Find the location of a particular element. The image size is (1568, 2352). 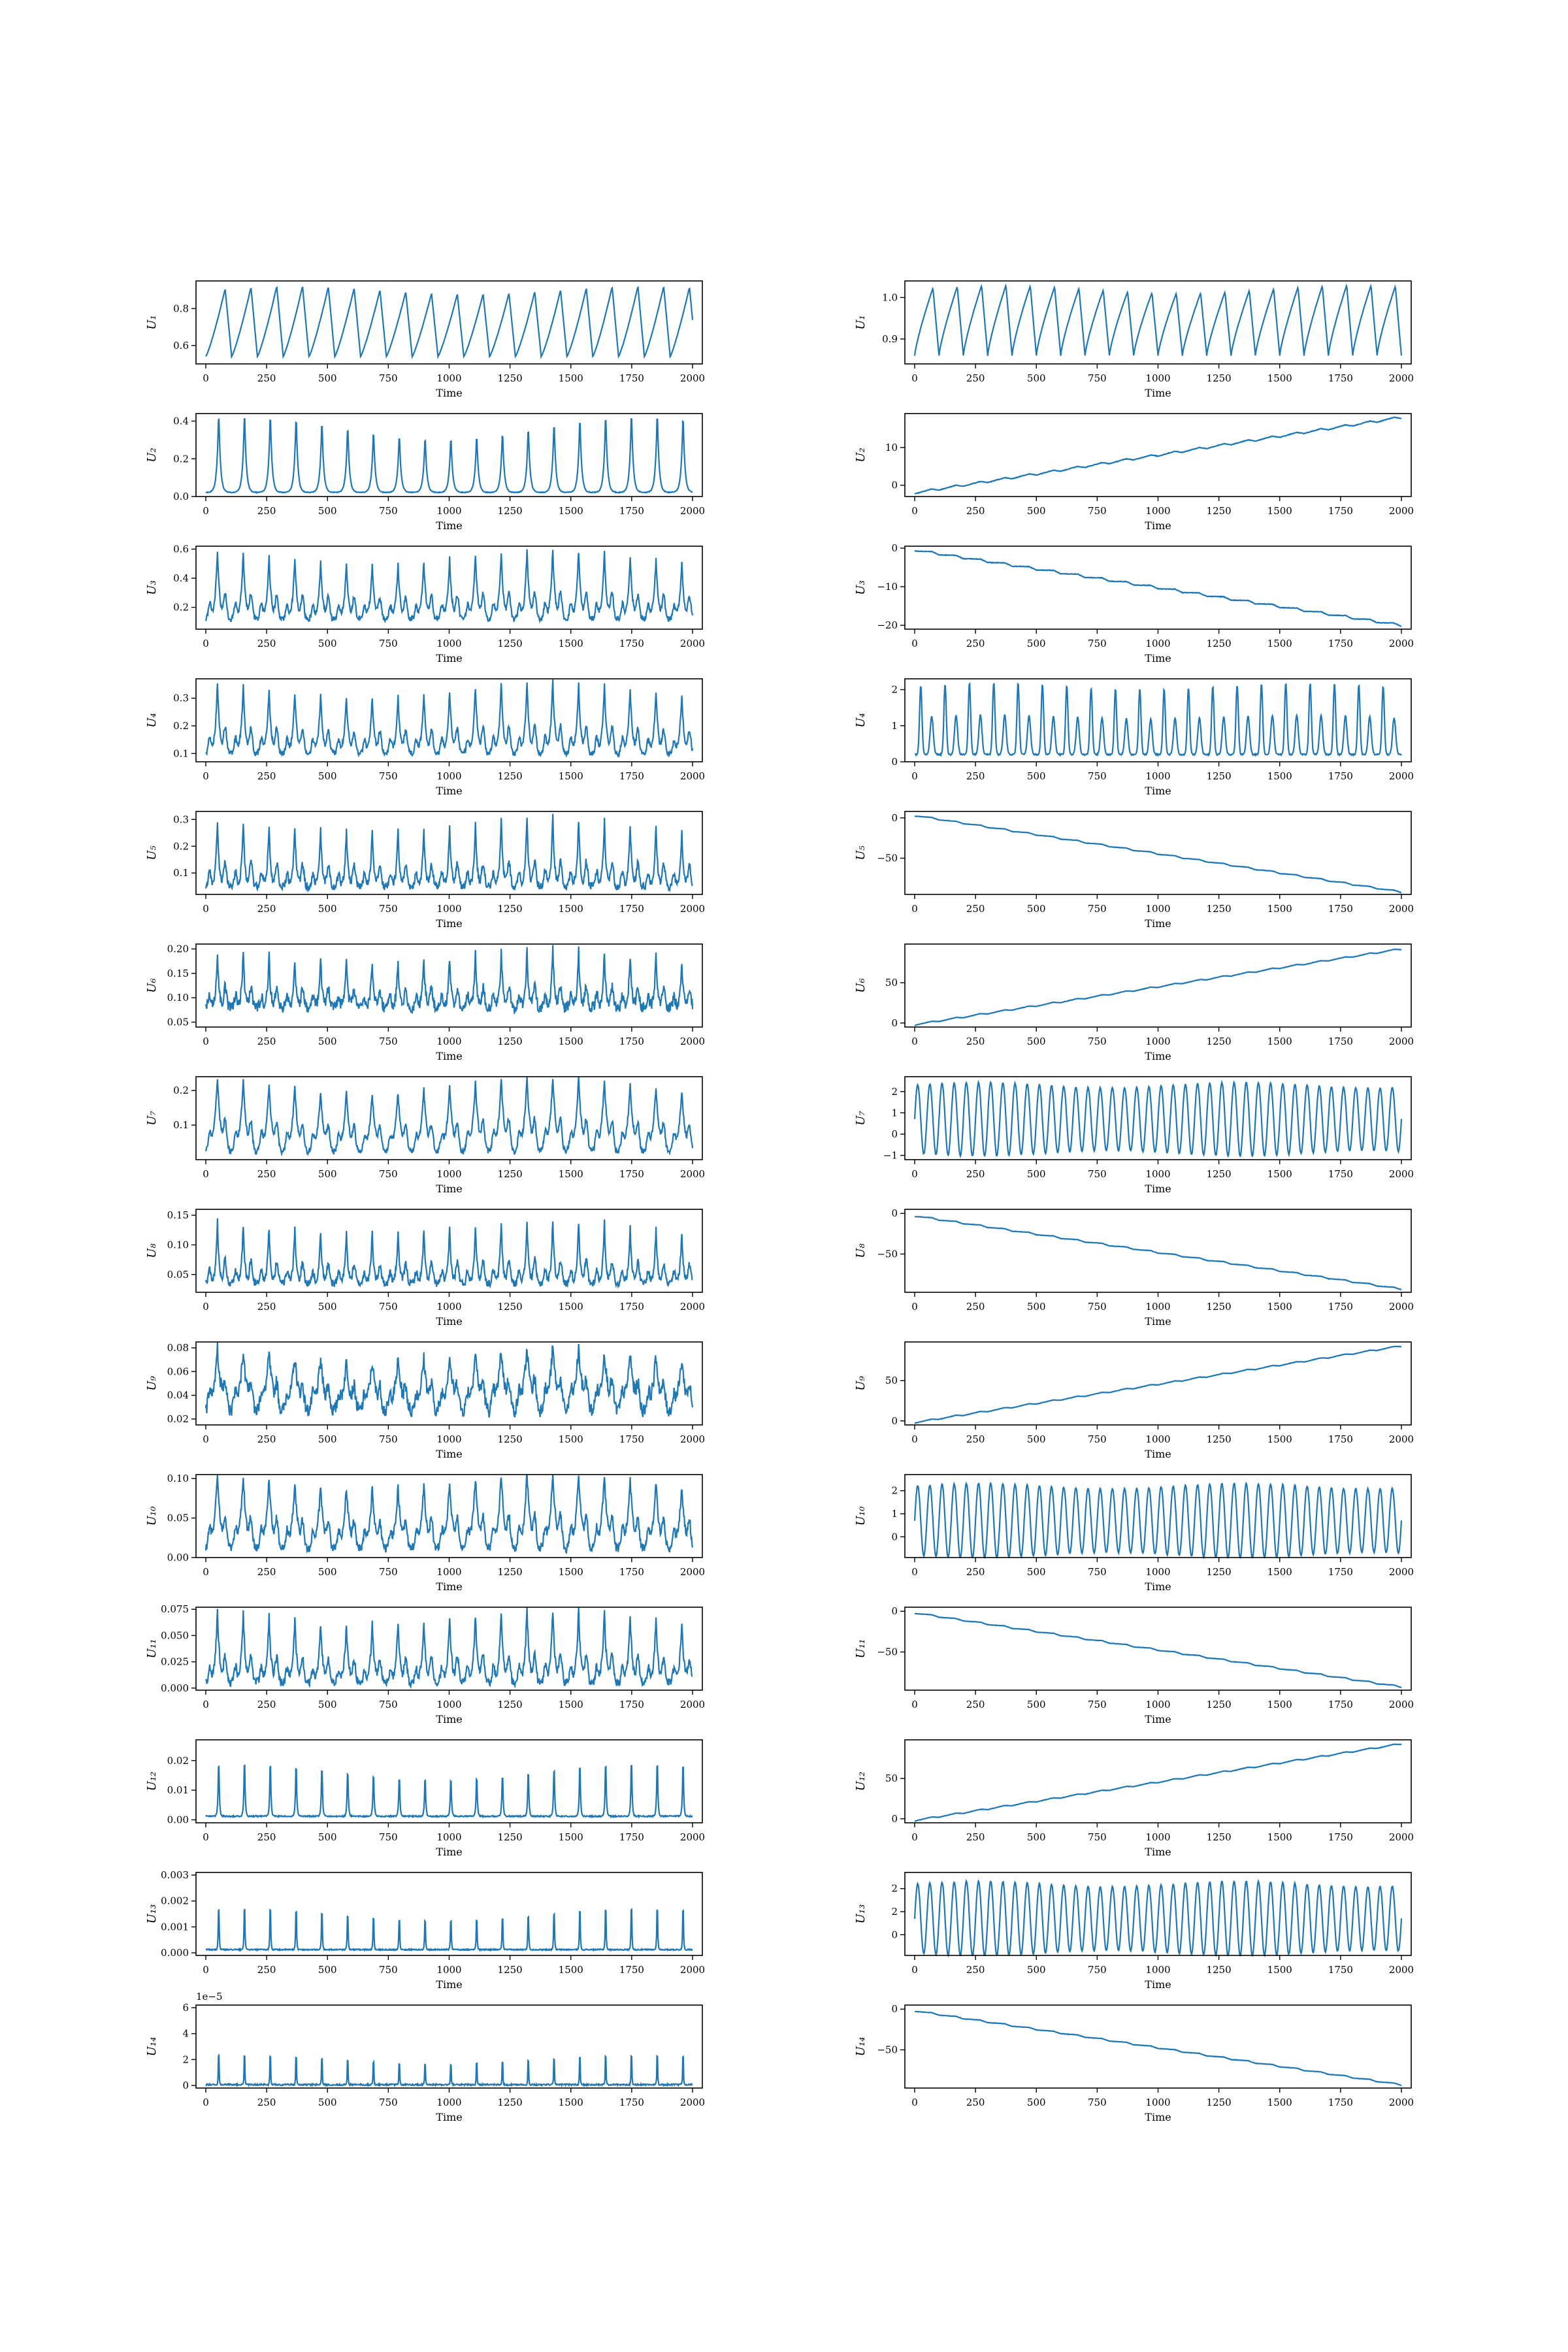

y-axis-label: U₁₀ is located at coordinates (861, 1516).